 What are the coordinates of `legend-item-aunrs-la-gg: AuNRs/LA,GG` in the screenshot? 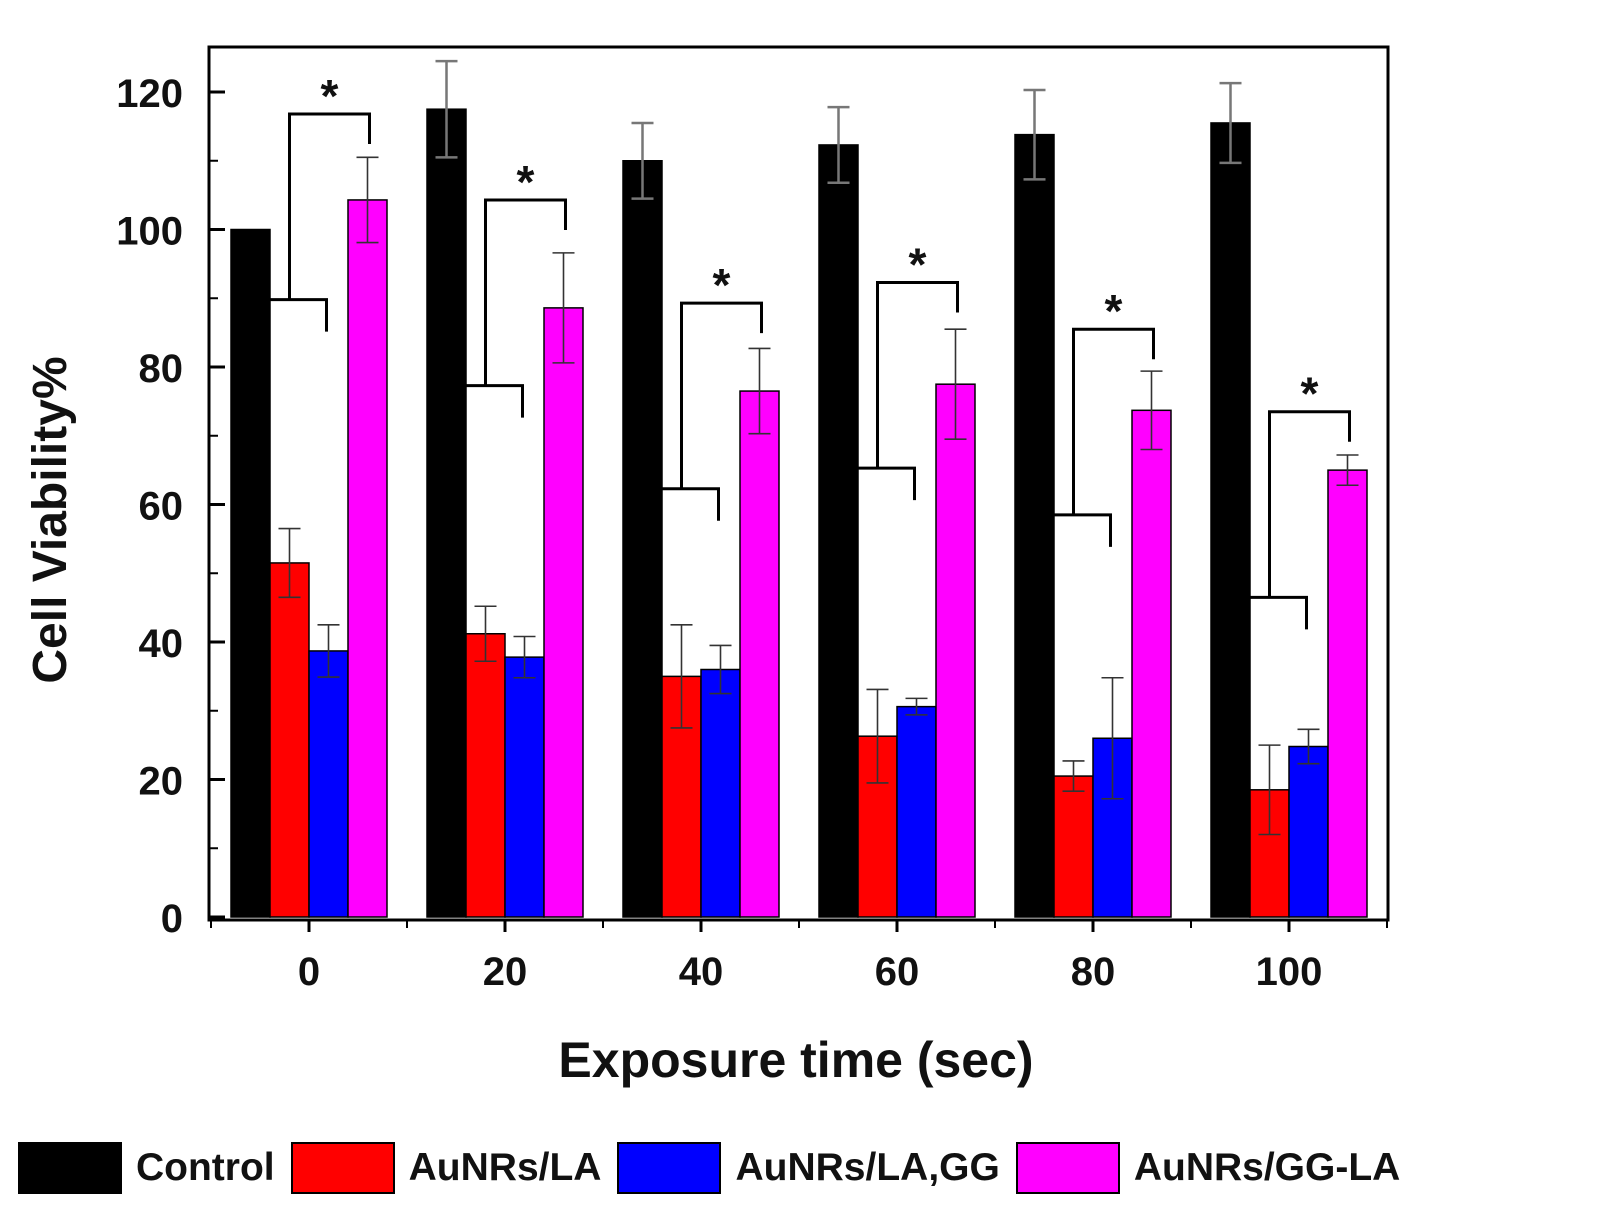 It's located at (808, 1168).